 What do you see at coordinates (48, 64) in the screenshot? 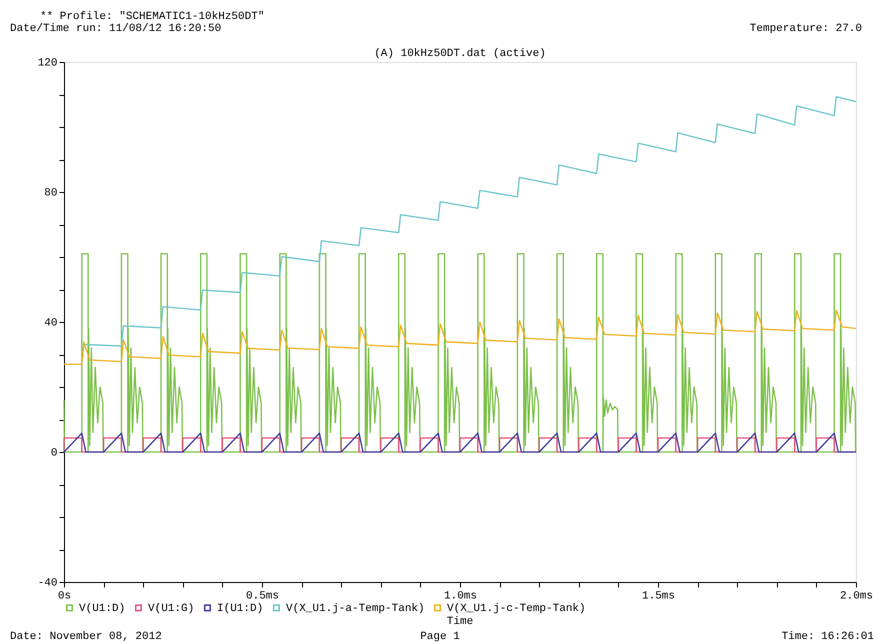
I see `y-tick-label: 120` at bounding box center [48, 64].